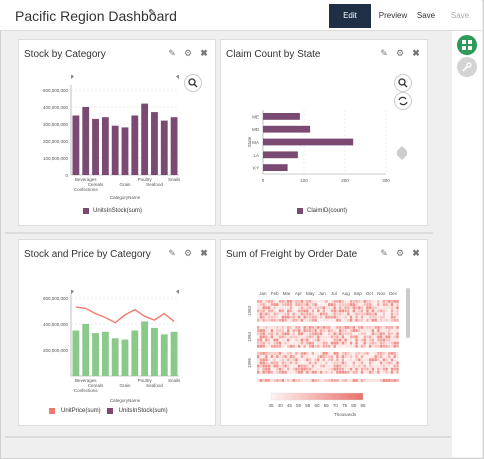 The width and height of the screenshot is (484, 459). What do you see at coordinates (334, 293) in the screenshot?
I see `month-label: Jul` at bounding box center [334, 293].